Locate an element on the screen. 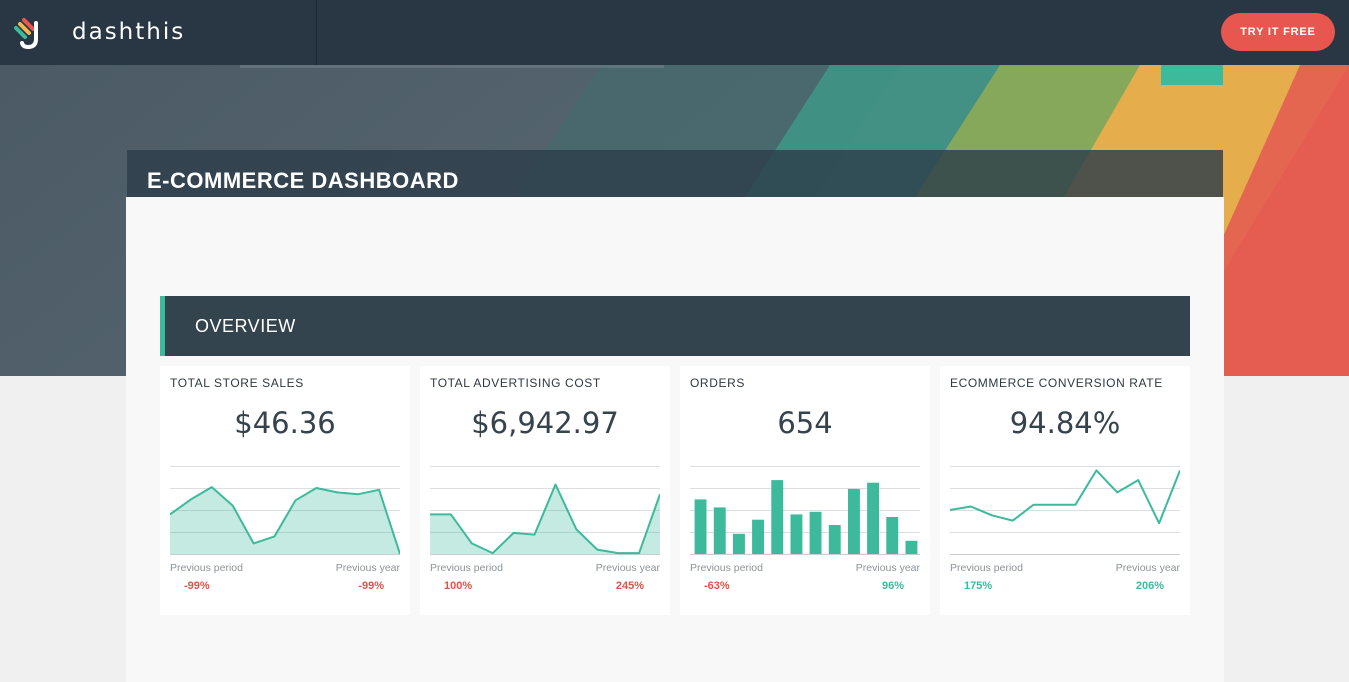 The image size is (1349, 682). try-it-free-button: TRY IT FREE is located at coordinates (1278, 32).